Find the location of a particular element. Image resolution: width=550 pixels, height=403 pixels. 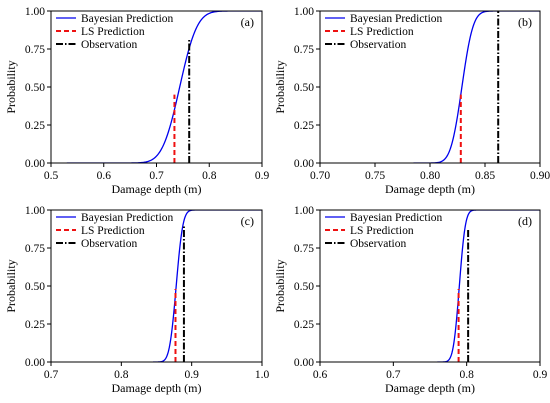

panel-tag: (d) is located at coordinates (525, 221).